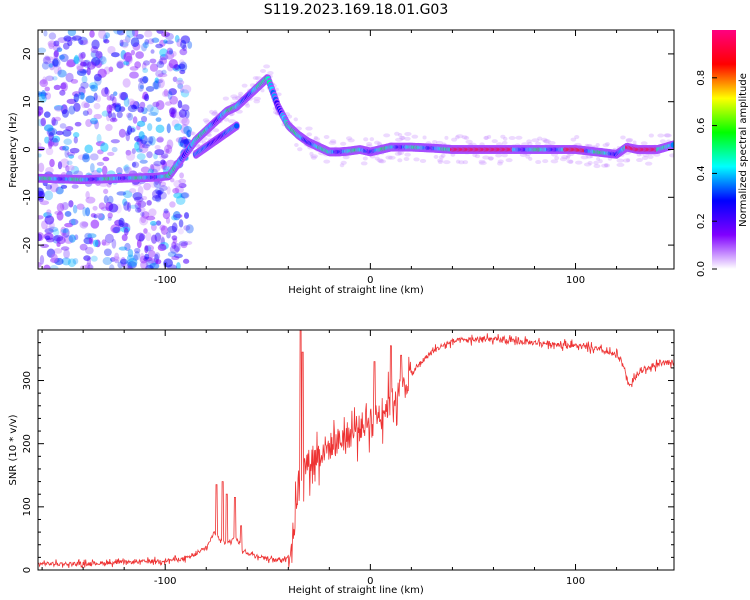  What do you see at coordinates (27, 506) in the screenshot?
I see `snr-y-tick-label: 100` at bounding box center [27, 506].